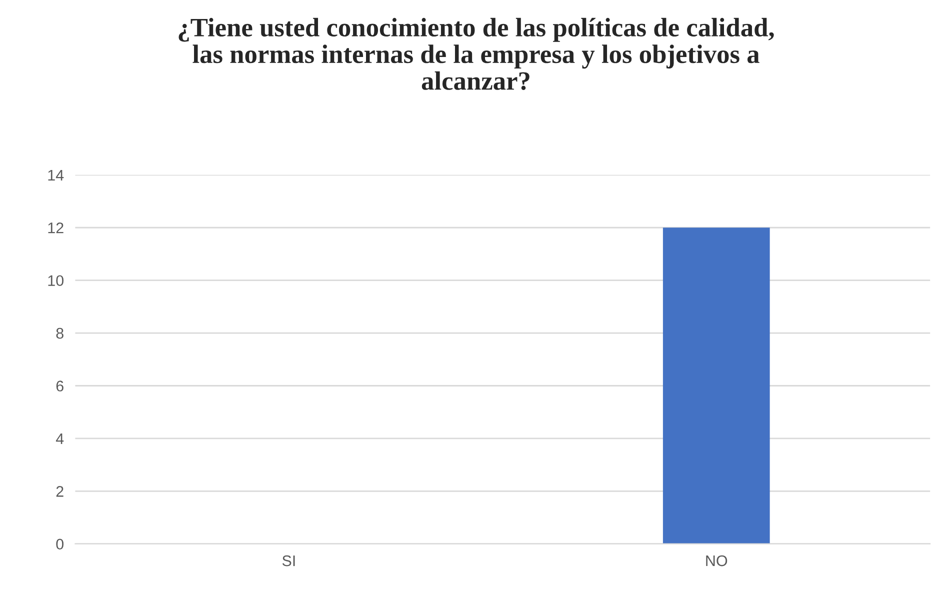 The width and height of the screenshot is (952, 597). I want to click on y-tick-label: 2, so click(60, 491).